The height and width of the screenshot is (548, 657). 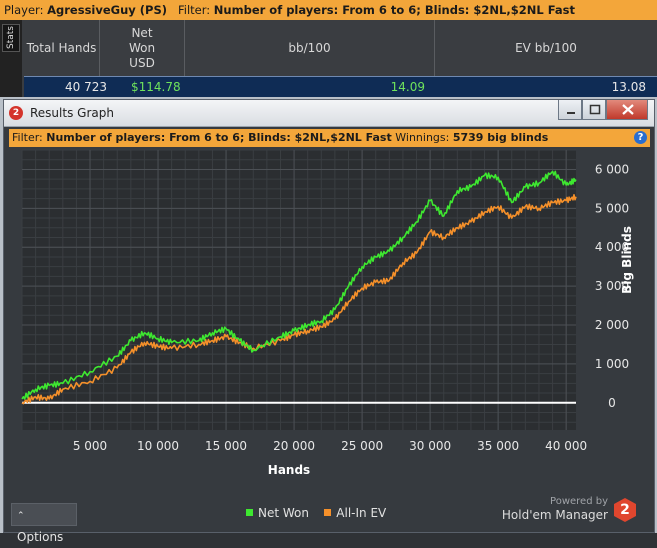 I want to click on x-tick-label: 35 000, so click(x=498, y=446).